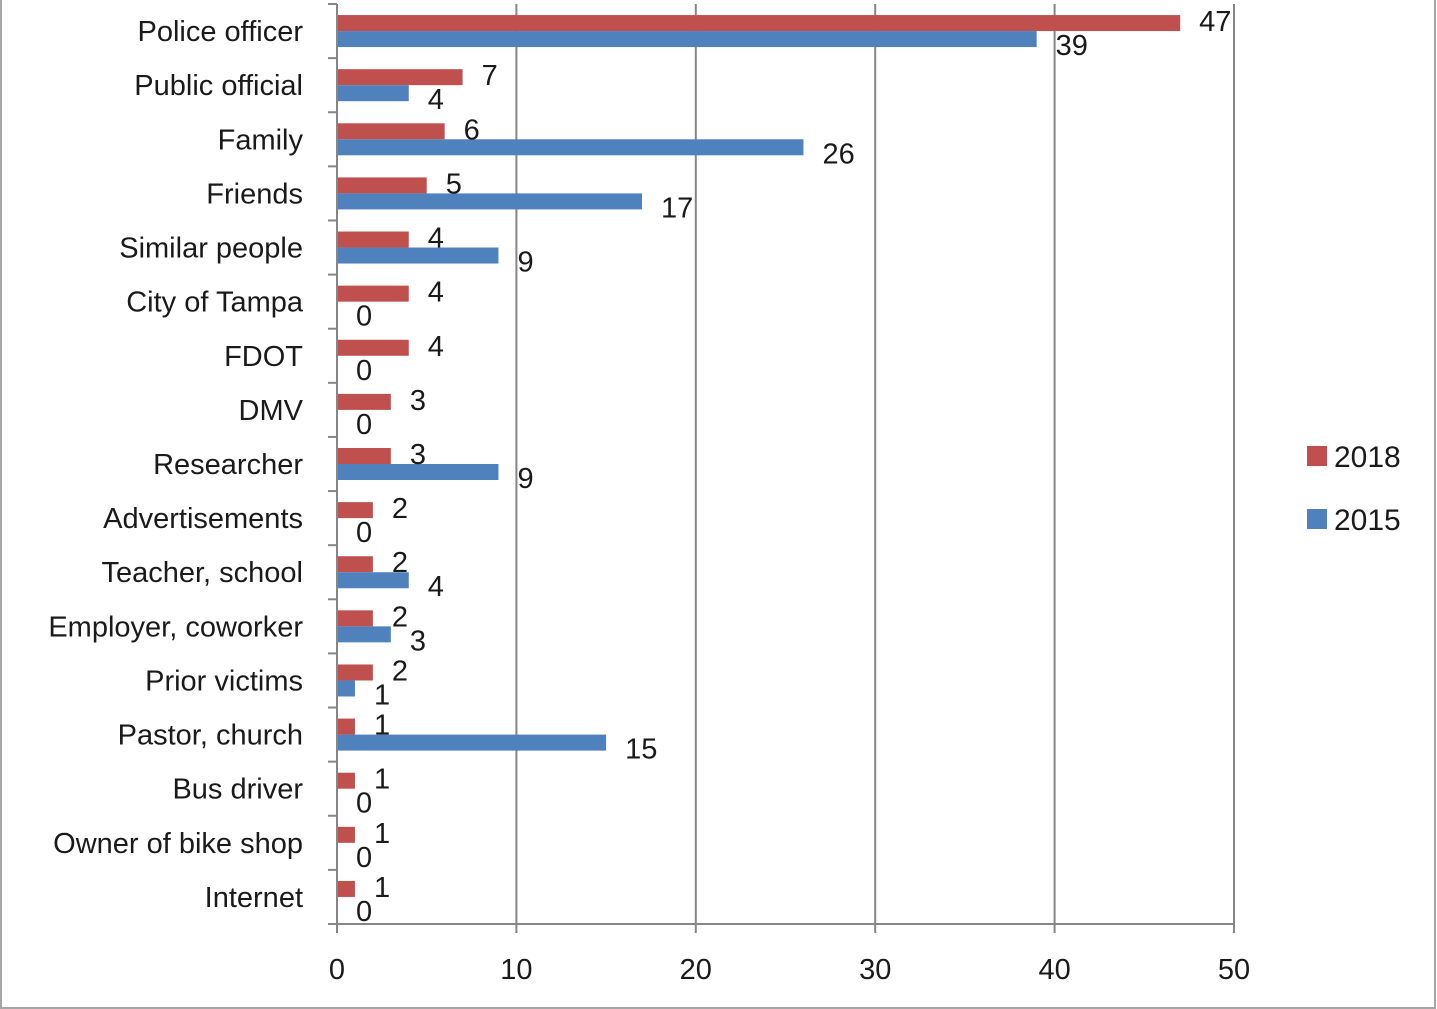 This screenshot has width=1437, height=1009. I want to click on x-tick-label: 50, so click(1234, 970).